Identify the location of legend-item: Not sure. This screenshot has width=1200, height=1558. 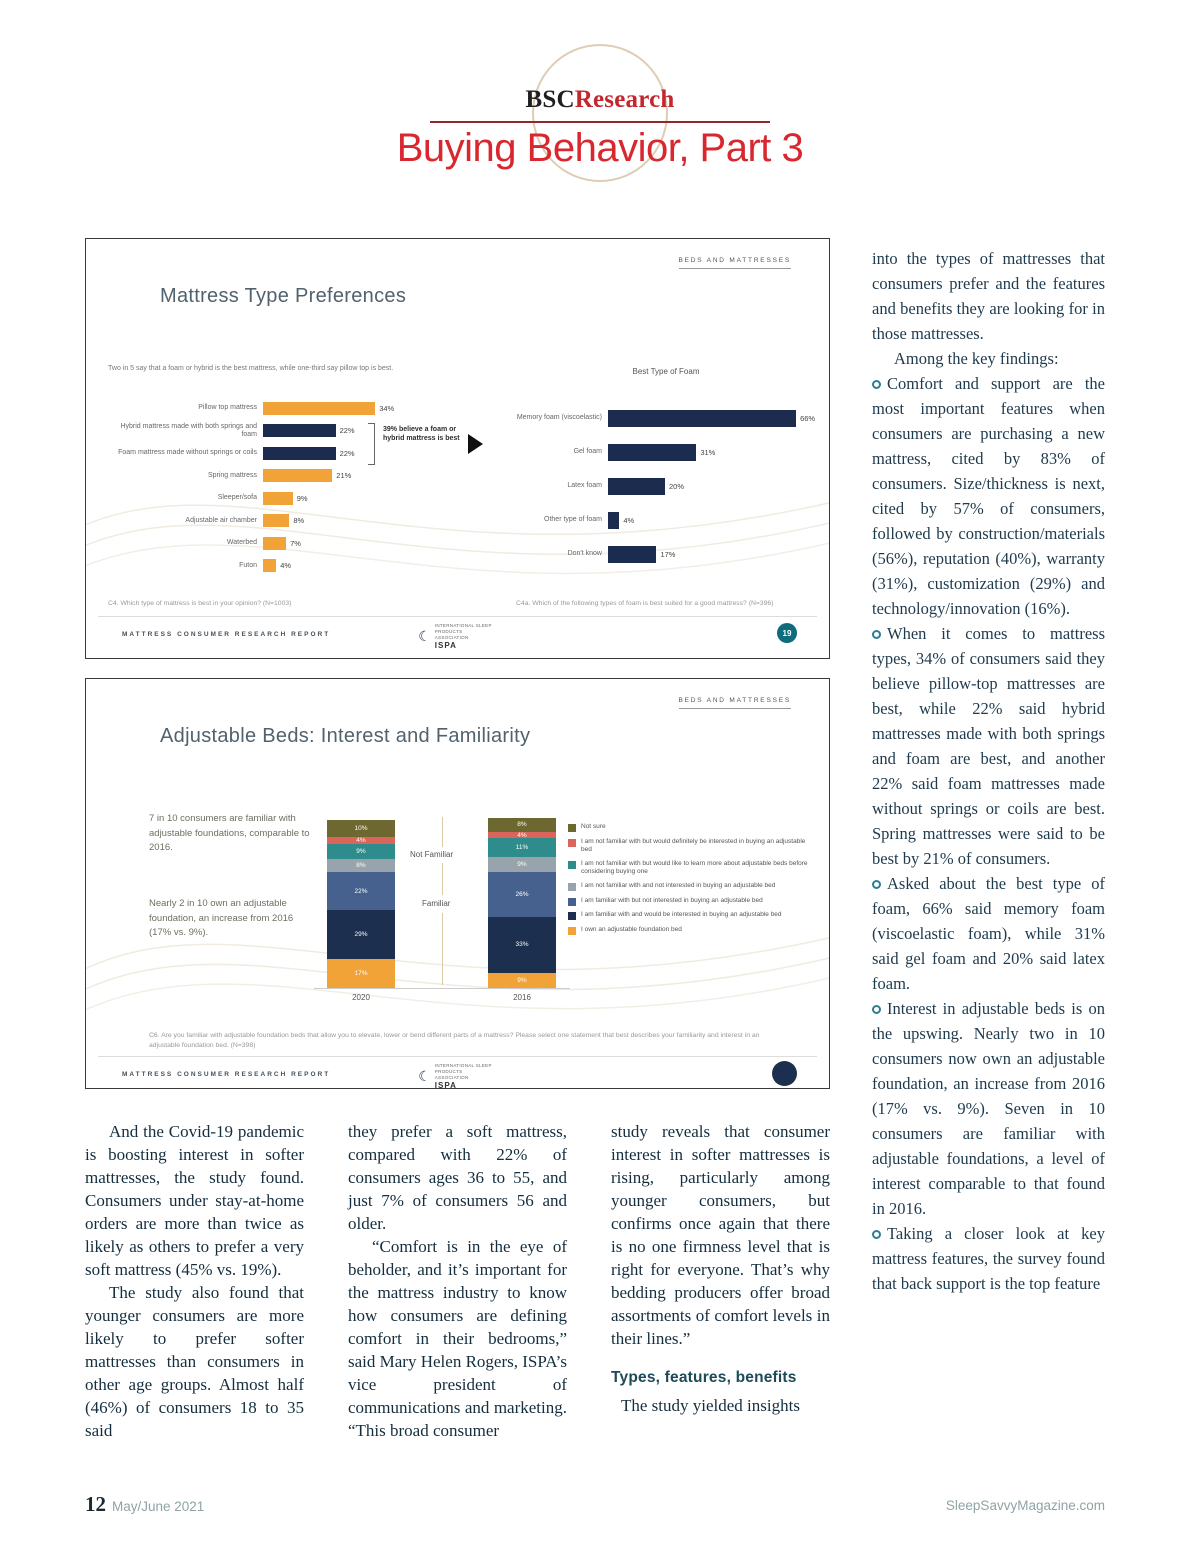
(693, 827).